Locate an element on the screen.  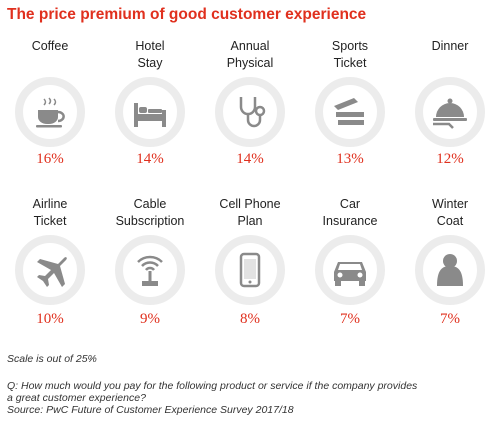
value-label: 8% is located at coordinates (250, 319).